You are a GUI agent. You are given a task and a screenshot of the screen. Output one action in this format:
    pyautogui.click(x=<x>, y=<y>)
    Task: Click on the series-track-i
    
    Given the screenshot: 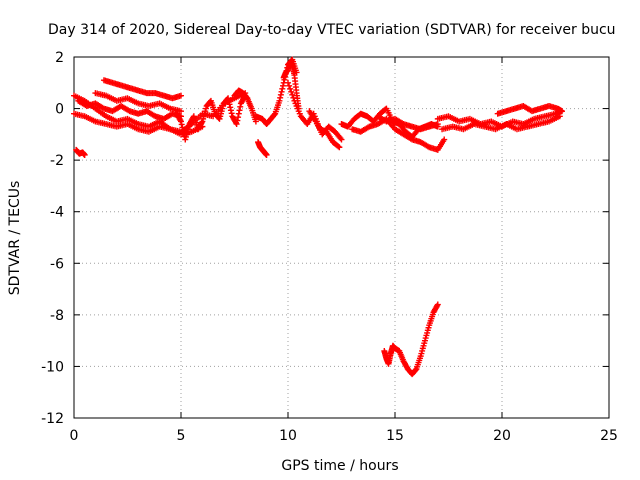 What is the action you would take?
    pyautogui.click(x=262, y=148)
    